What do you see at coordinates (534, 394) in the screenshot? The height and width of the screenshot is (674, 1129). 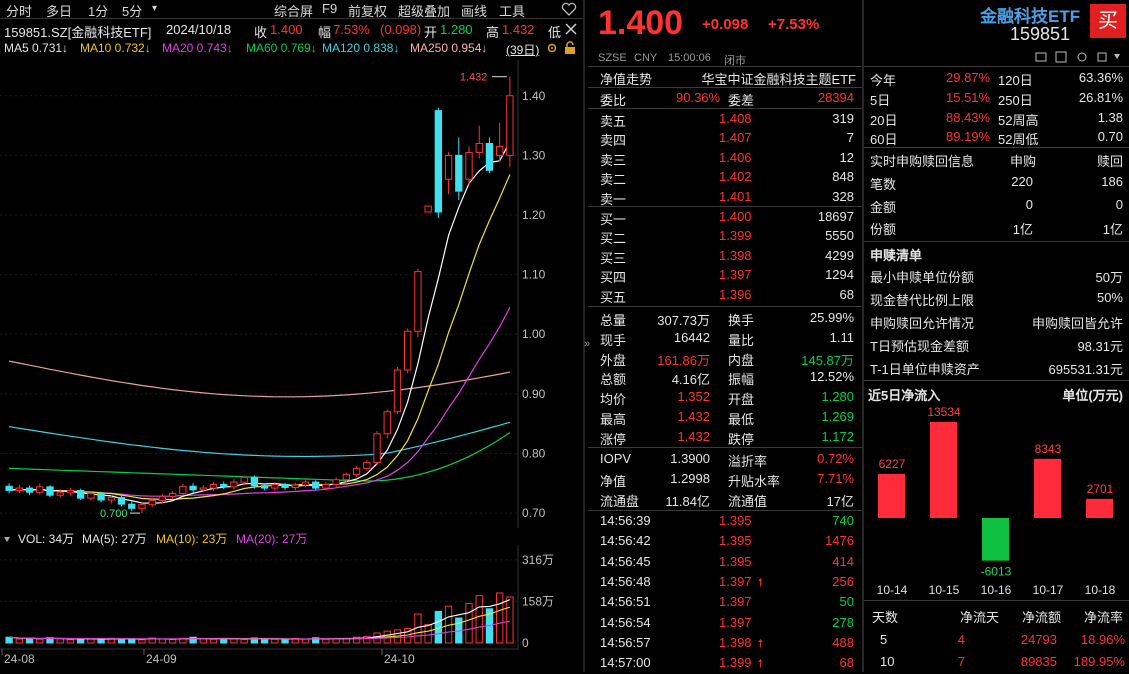 I see `y-tick-label: 0.90` at bounding box center [534, 394].